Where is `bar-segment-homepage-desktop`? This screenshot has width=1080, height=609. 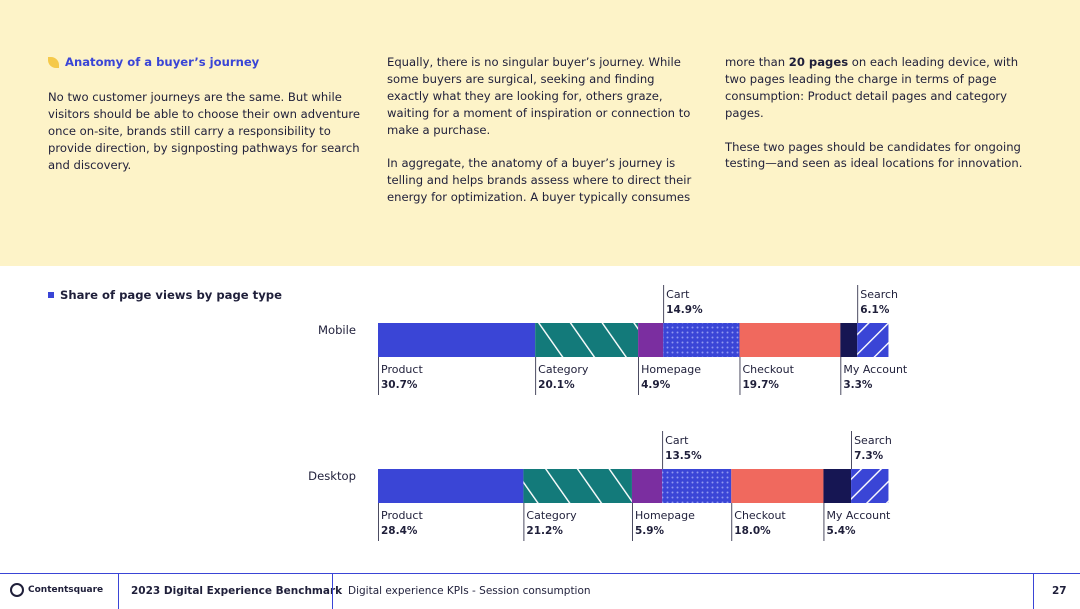
bar-segment-homepage-desktop is located at coordinates (647, 486).